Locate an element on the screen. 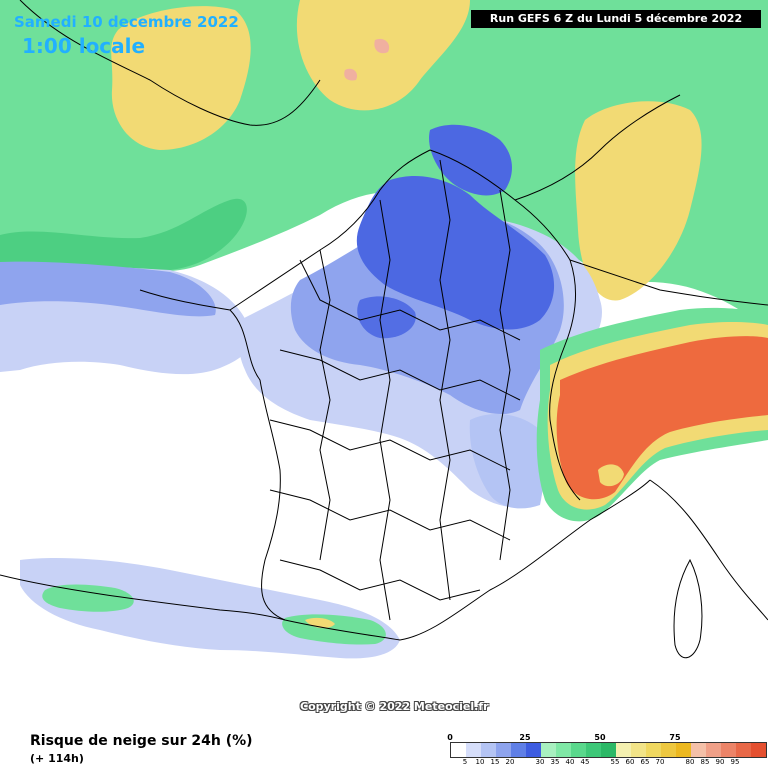 The image size is (768, 768). legend-major-label: 50 is located at coordinates (600, 737).